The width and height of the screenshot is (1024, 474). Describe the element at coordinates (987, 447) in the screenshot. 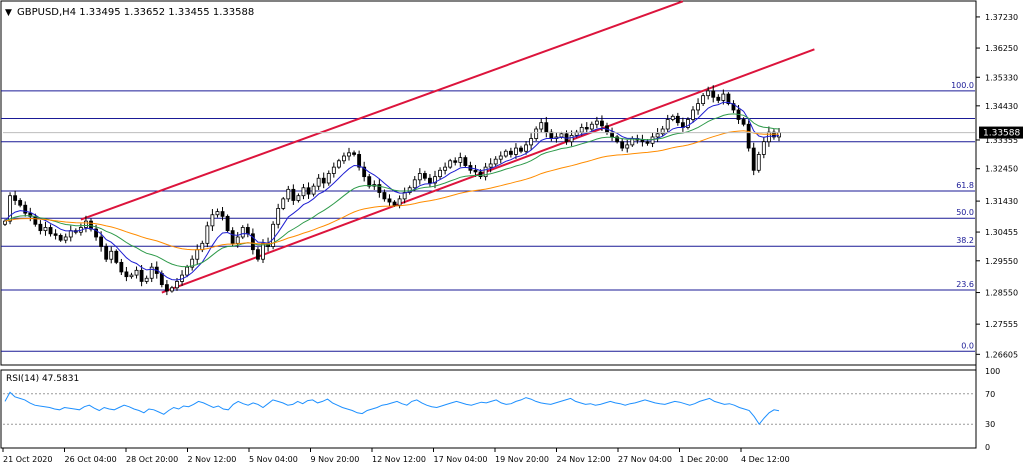

I see `rsi-axis-label: 0` at that location.